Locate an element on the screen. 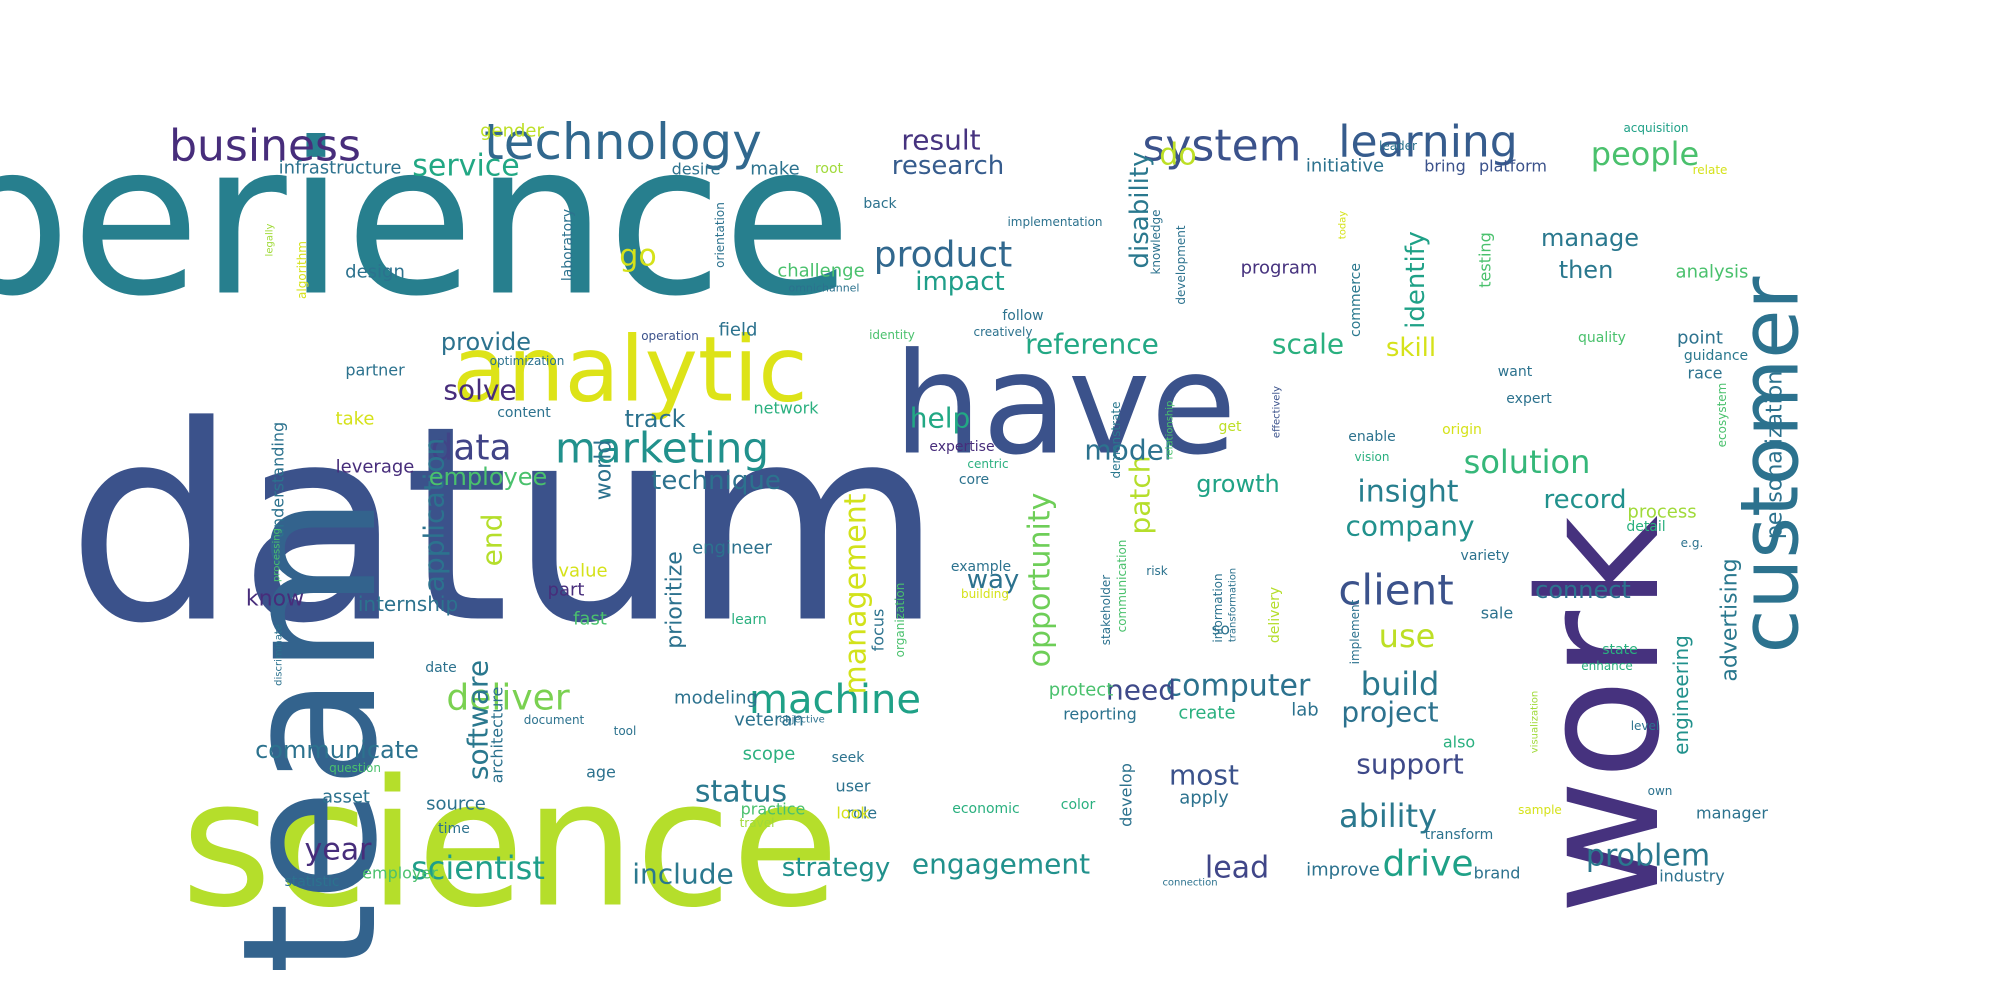 This screenshot has height=1000, width=2000. word-personalization: personalization is located at coordinates (1775, 455).